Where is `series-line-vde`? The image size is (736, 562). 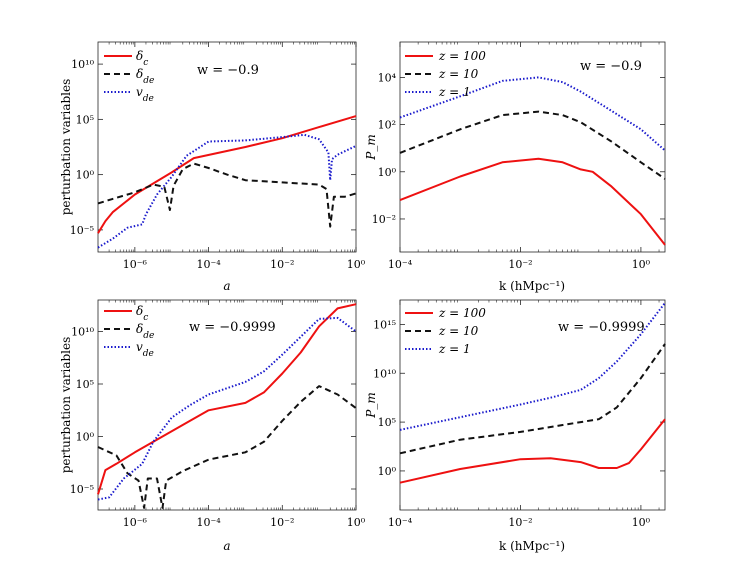
series-line-vde is located at coordinates (227, 408).